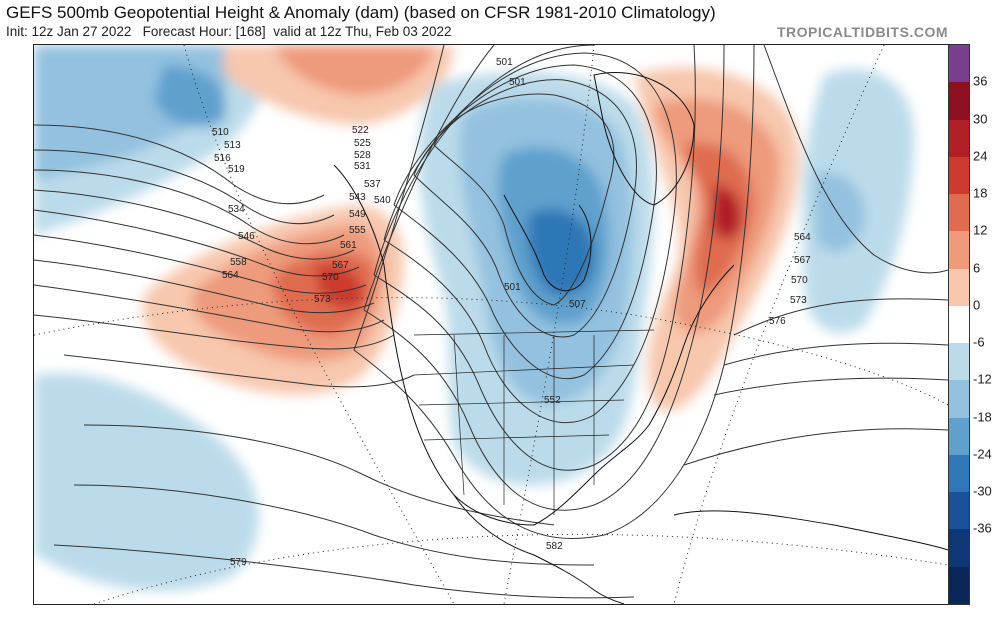 This screenshot has height=623, width=1000. What do you see at coordinates (238, 562) in the screenshot?
I see `label-579: 579` at bounding box center [238, 562].